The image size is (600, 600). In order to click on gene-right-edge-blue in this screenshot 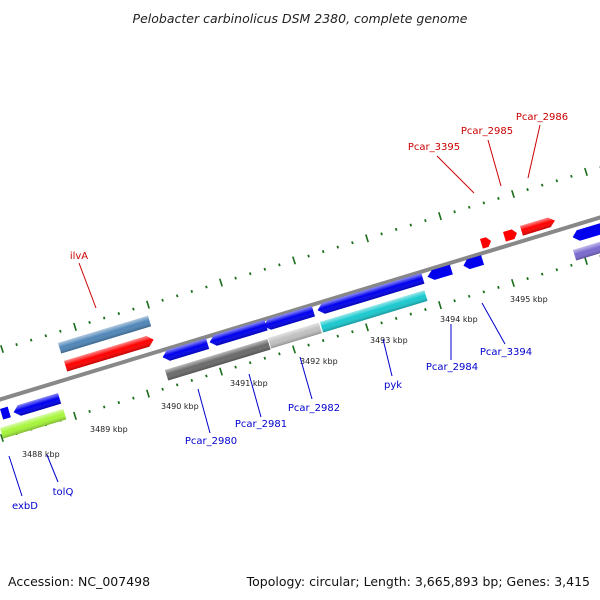, I will do `click(585, 231)`.